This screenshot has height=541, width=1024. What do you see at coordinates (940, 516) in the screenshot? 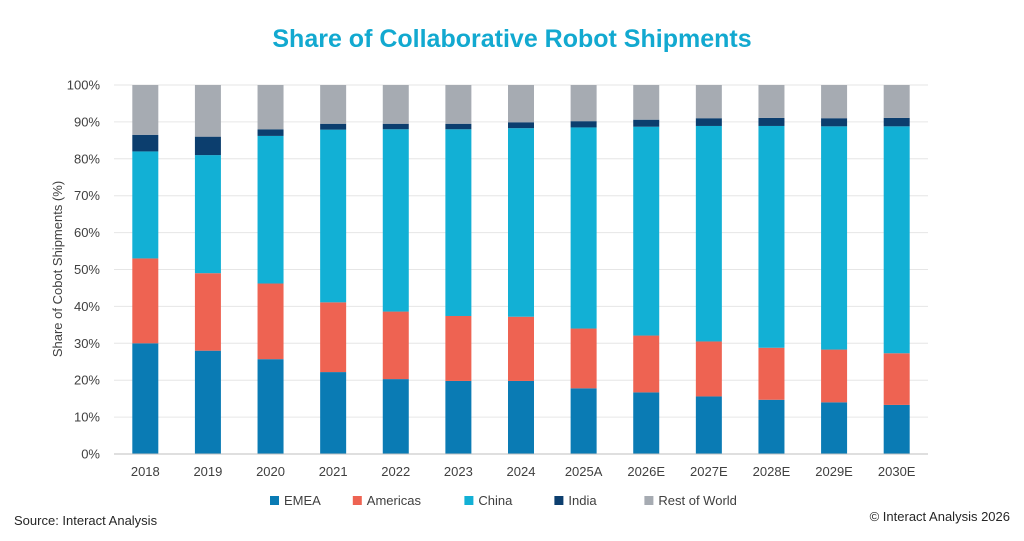
I see `copyright-note: © Interact Analysis 2026` at bounding box center [940, 516].